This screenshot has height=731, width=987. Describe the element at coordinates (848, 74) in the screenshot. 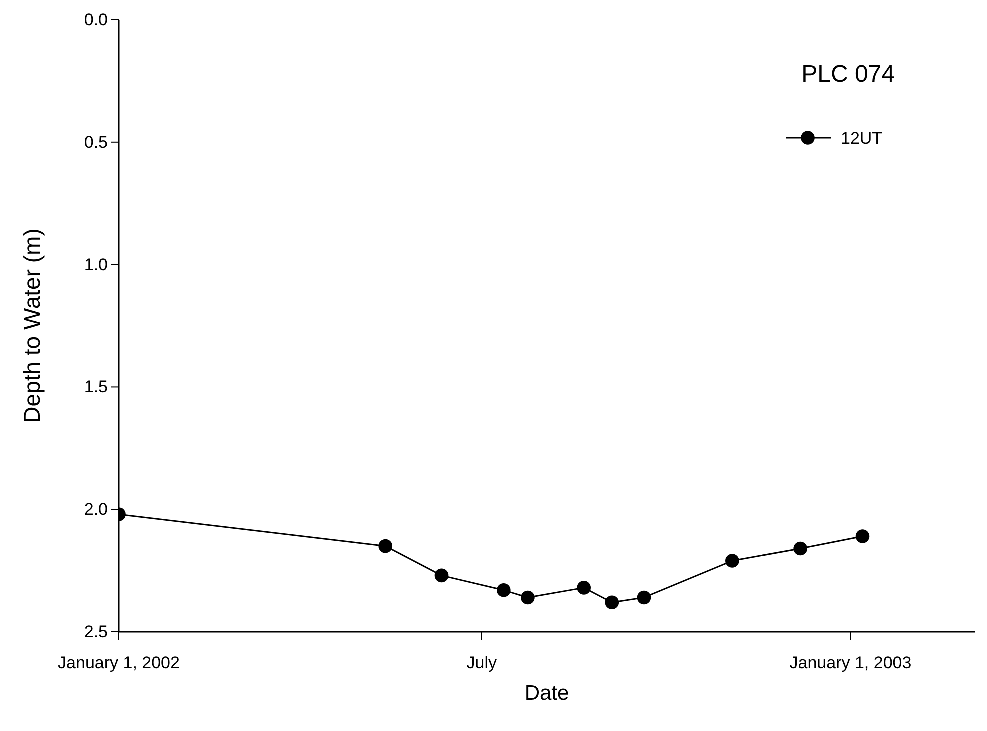

I see `text: PLC 074` at that location.